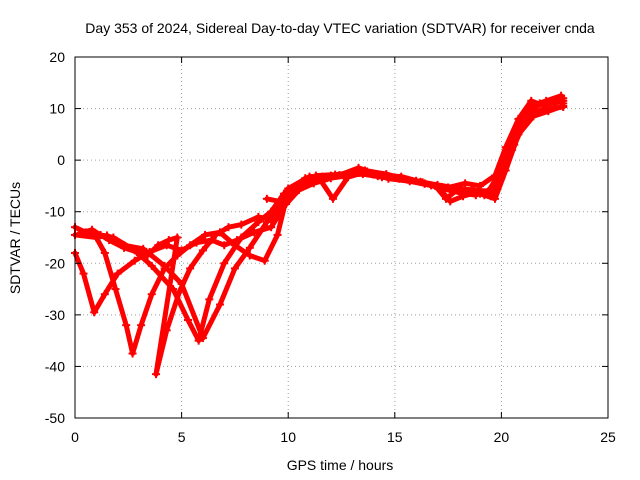 The image size is (640, 480). Describe the element at coordinates (55, 366) in the screenshot. I see `y-tick-label: -40` at that location.